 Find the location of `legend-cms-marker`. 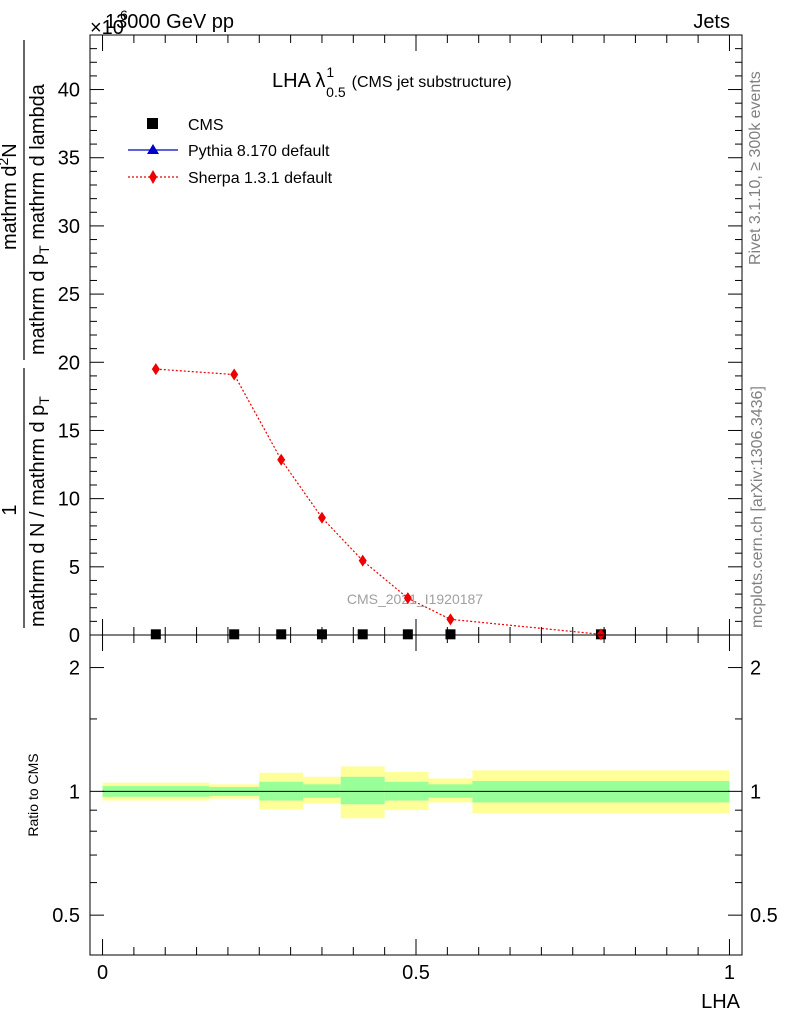

legend-cms-marker is located at coordinates (152, 123).